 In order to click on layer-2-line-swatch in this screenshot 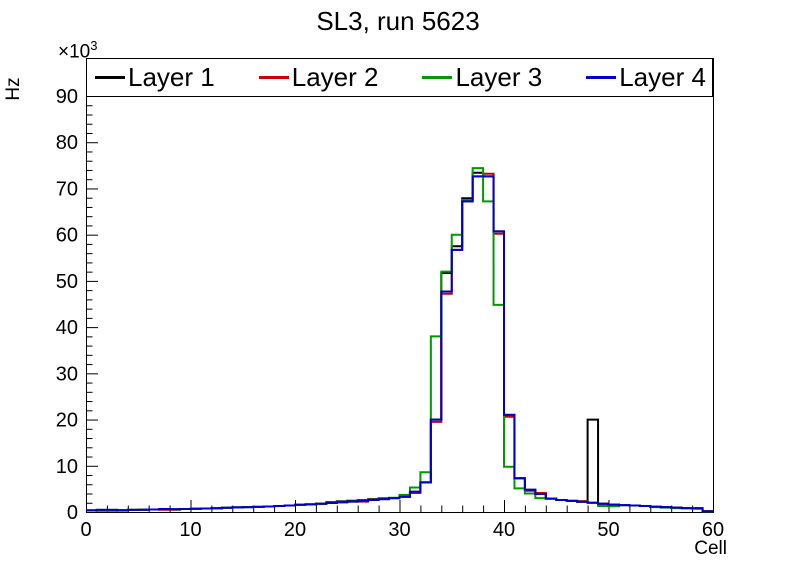, I will do `click(273, 77)`.